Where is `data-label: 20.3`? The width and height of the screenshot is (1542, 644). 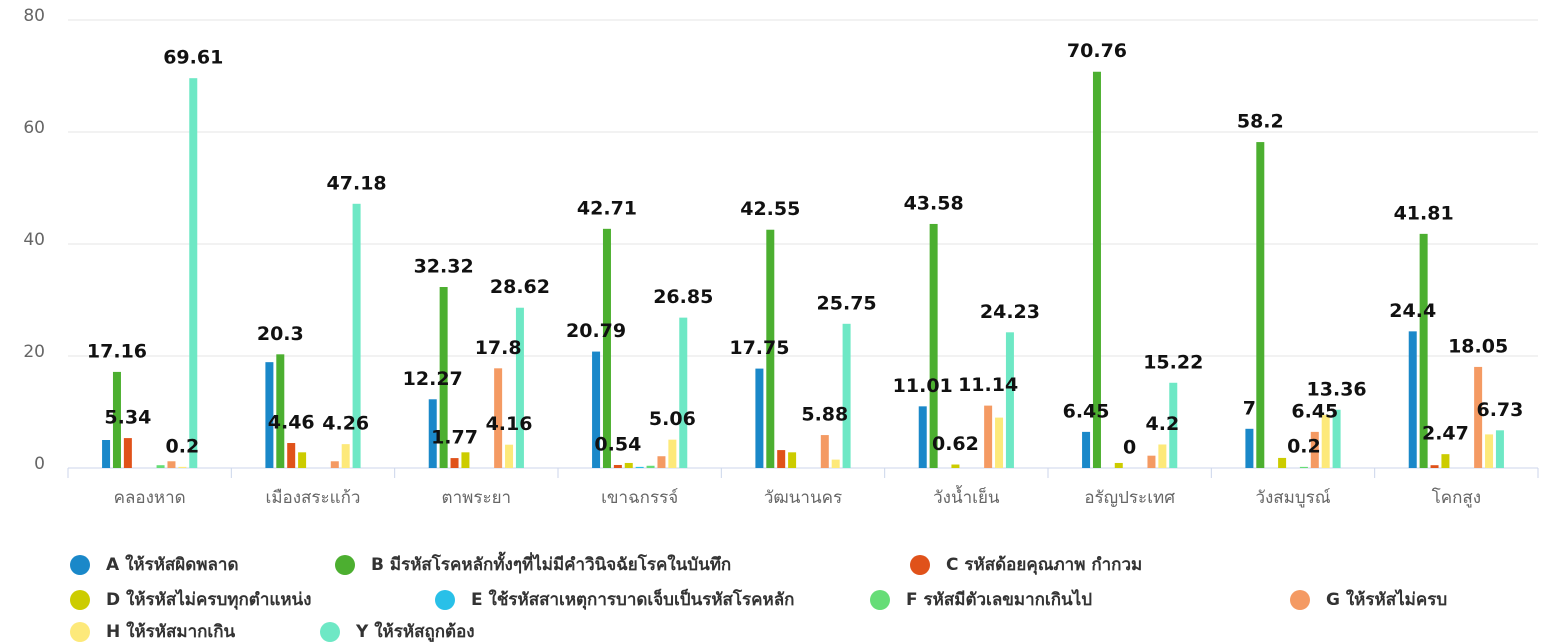 data-label: 20.3 is located at coordinates (280, 334).